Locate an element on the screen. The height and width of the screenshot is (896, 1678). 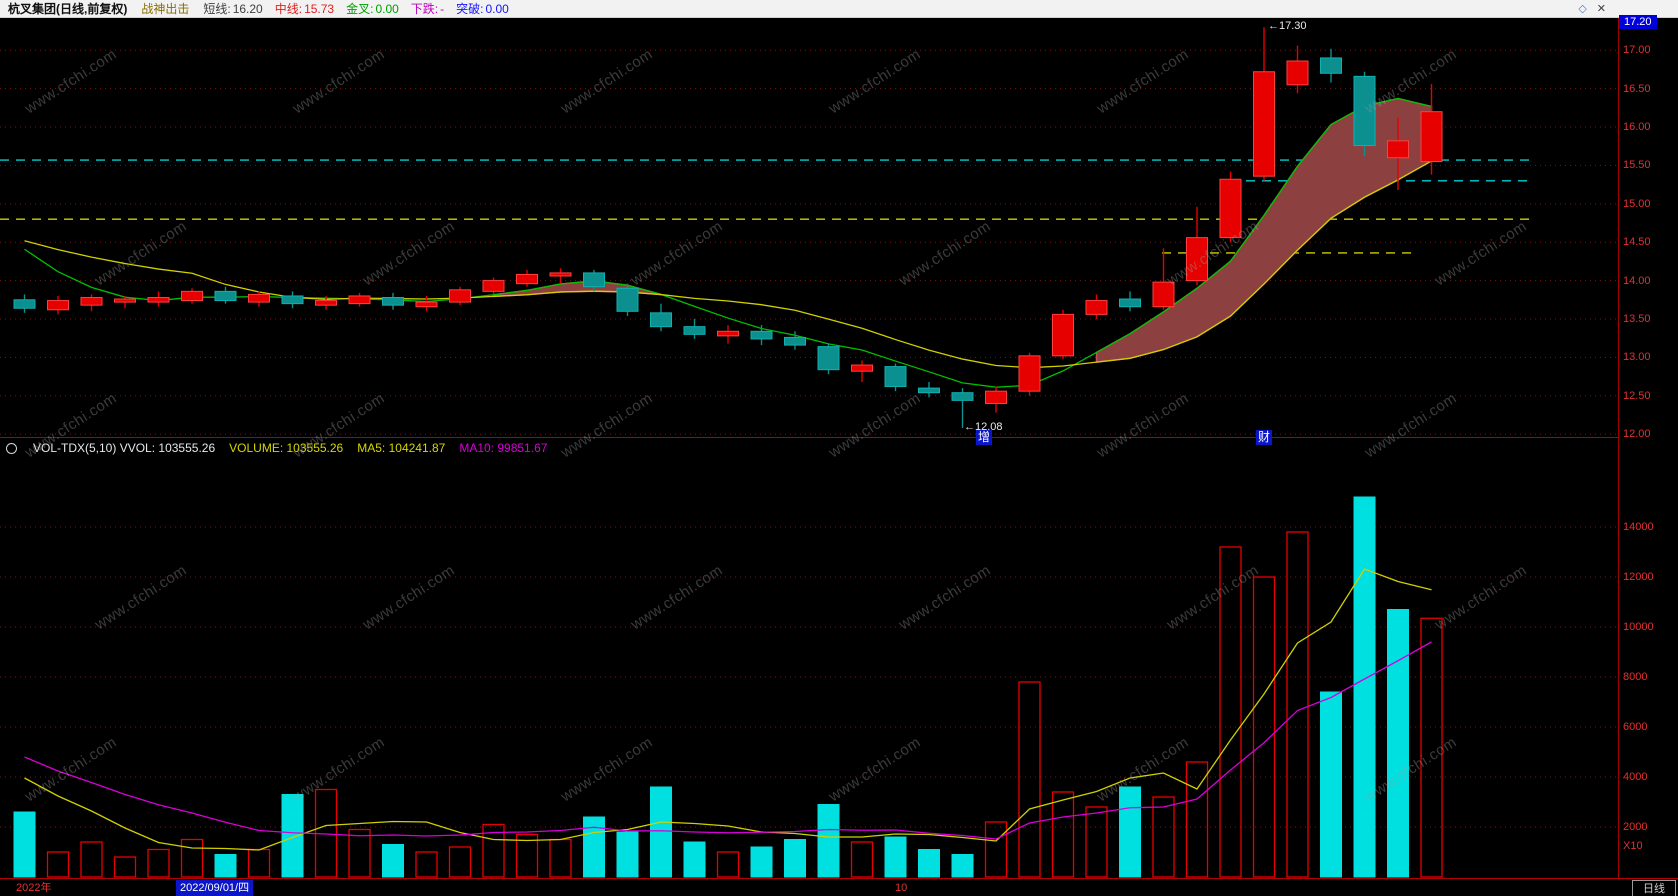
price-annotation: ←12.08 is located at coordinates (983, 427).